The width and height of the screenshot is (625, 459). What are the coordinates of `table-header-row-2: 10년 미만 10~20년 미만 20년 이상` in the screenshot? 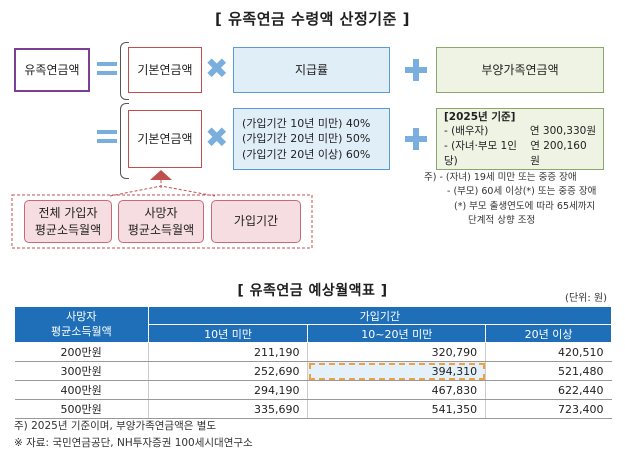 It's located at (313, 333).